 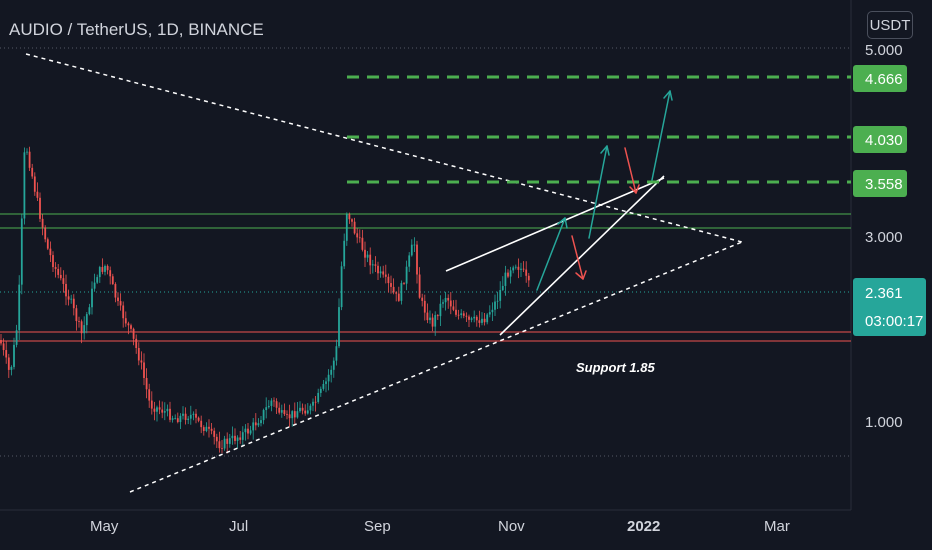 I want to click on target-badge-1: 4.666, so click(x=880, y=78).